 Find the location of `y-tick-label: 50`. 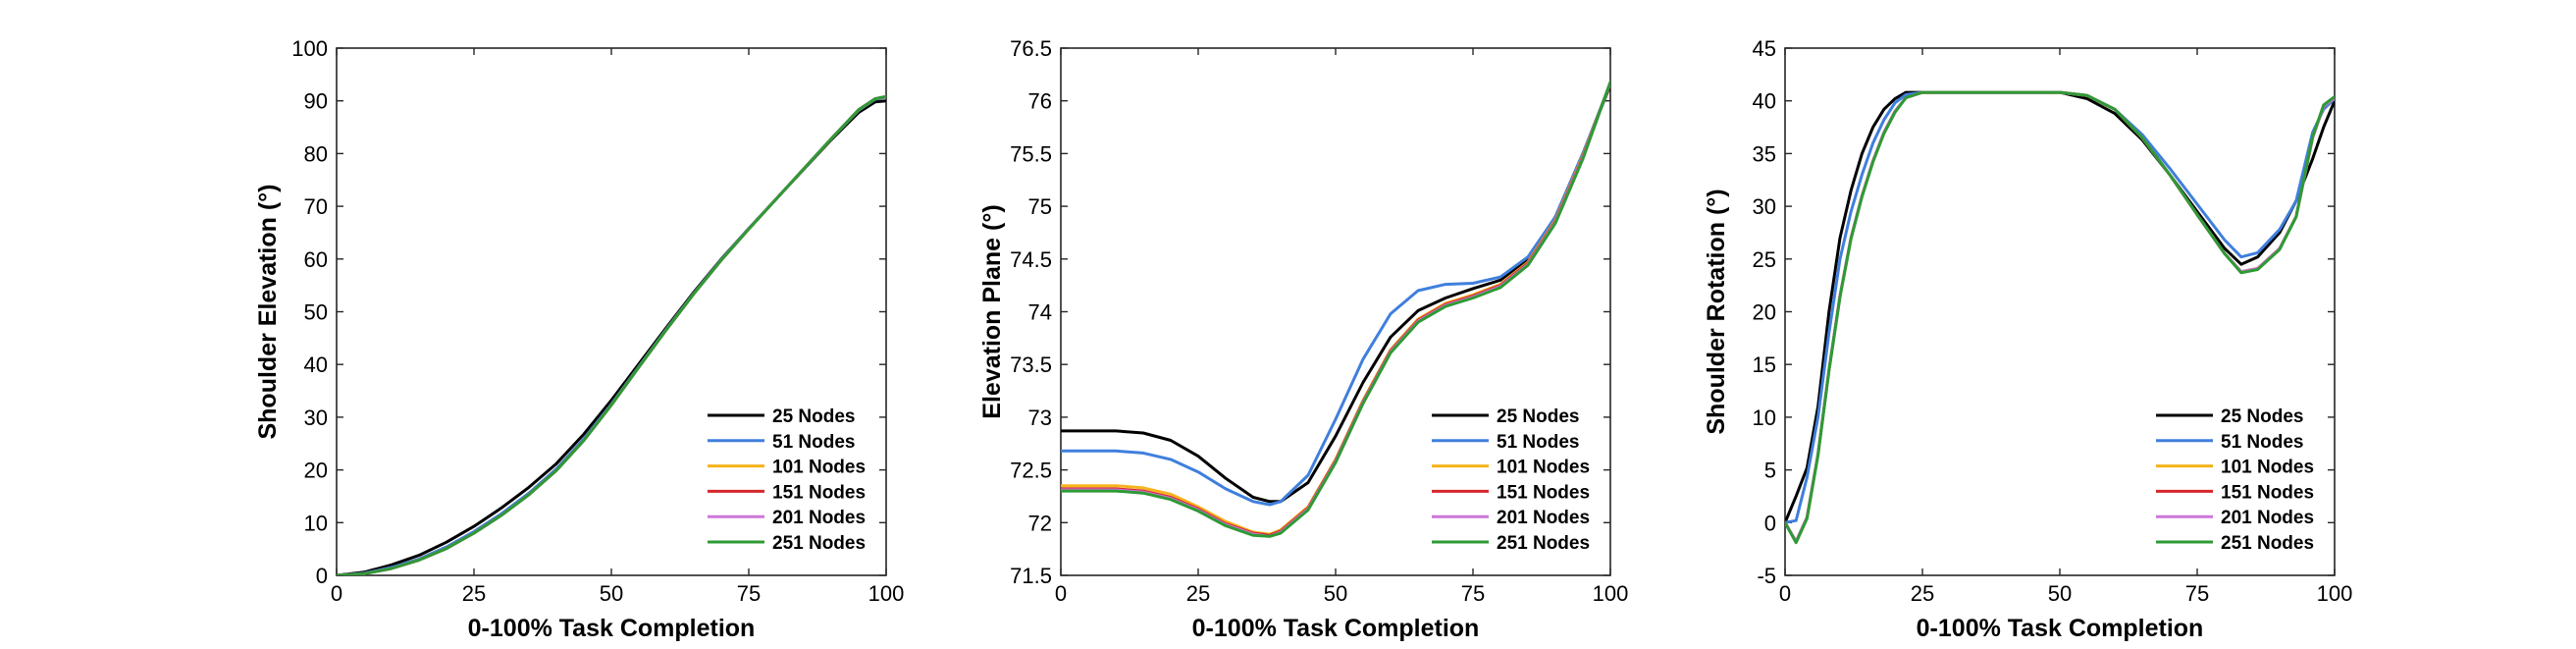

y-tick-label: 50 is located at coordinates (316, 312).